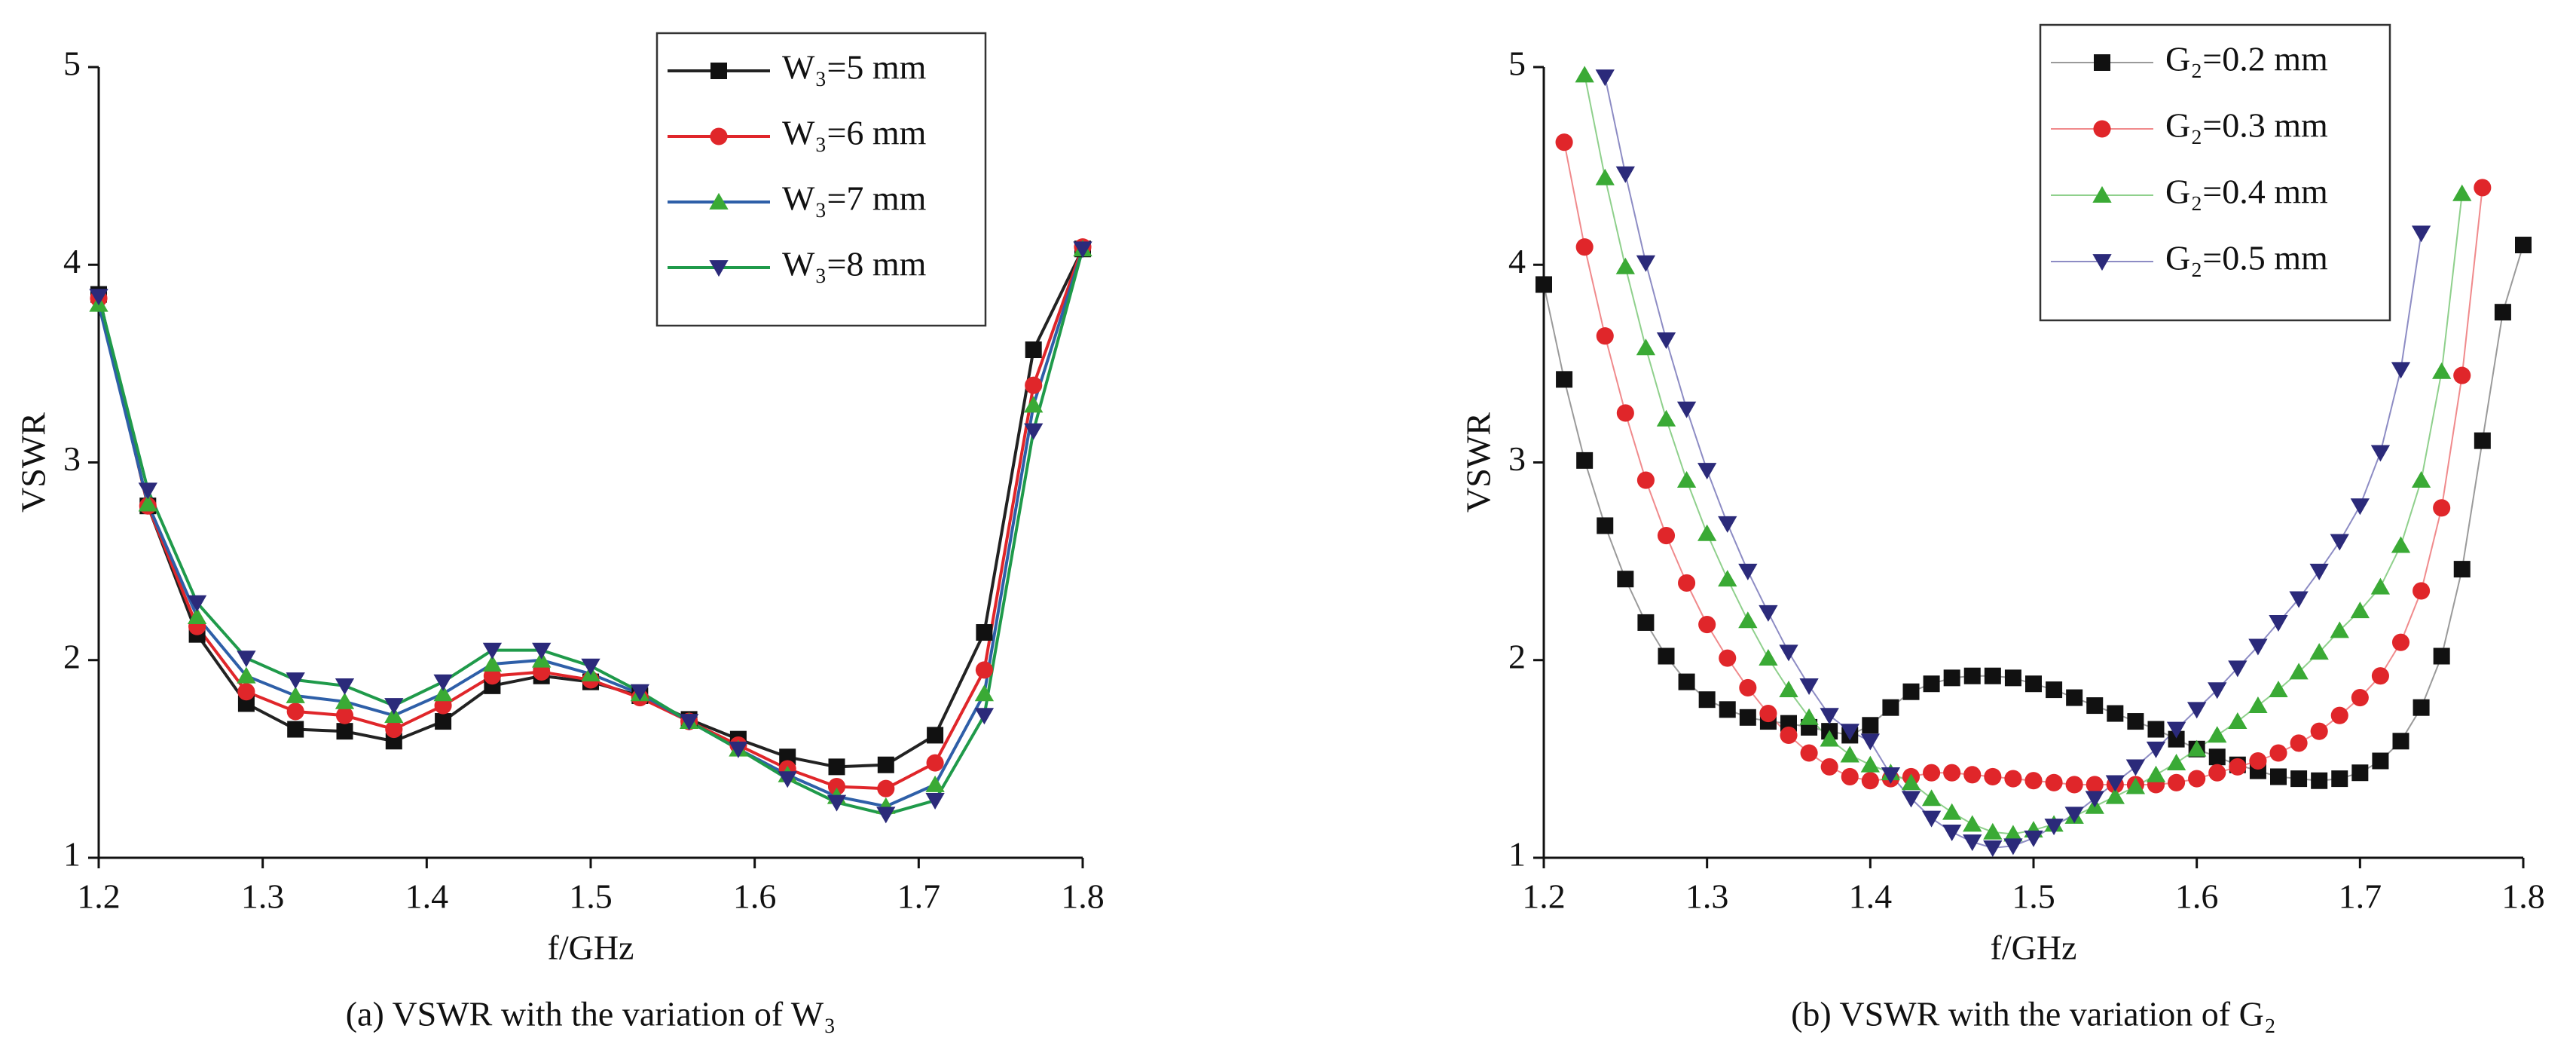  What do you see at coordinates (2033, 1014) in the screenshot?
I see `caption: (b) VSWR with the variation of G₂` at bounding box center [2033, 1014].